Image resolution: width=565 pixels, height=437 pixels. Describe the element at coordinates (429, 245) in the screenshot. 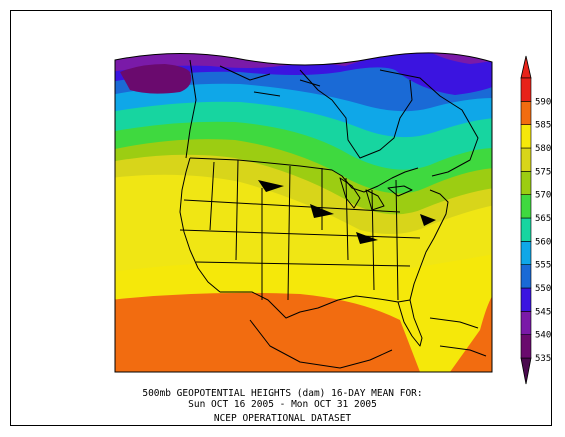

I see `east-coast` at that location.